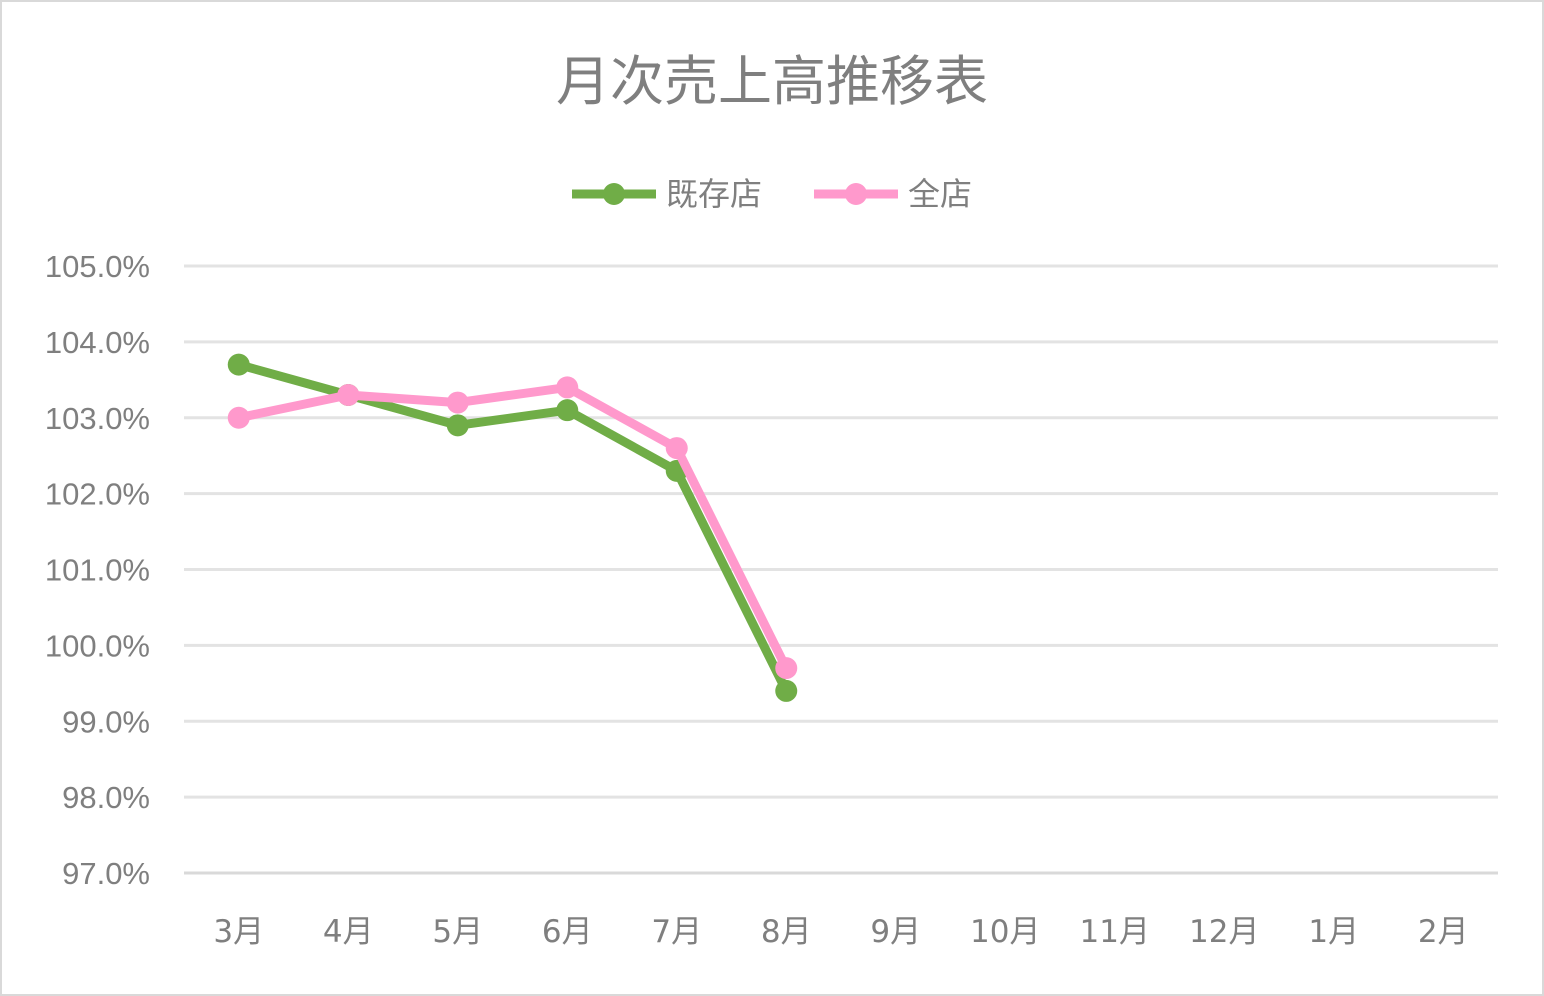  I want to click on y-tick-label: 101.0%, so click(97, 570).